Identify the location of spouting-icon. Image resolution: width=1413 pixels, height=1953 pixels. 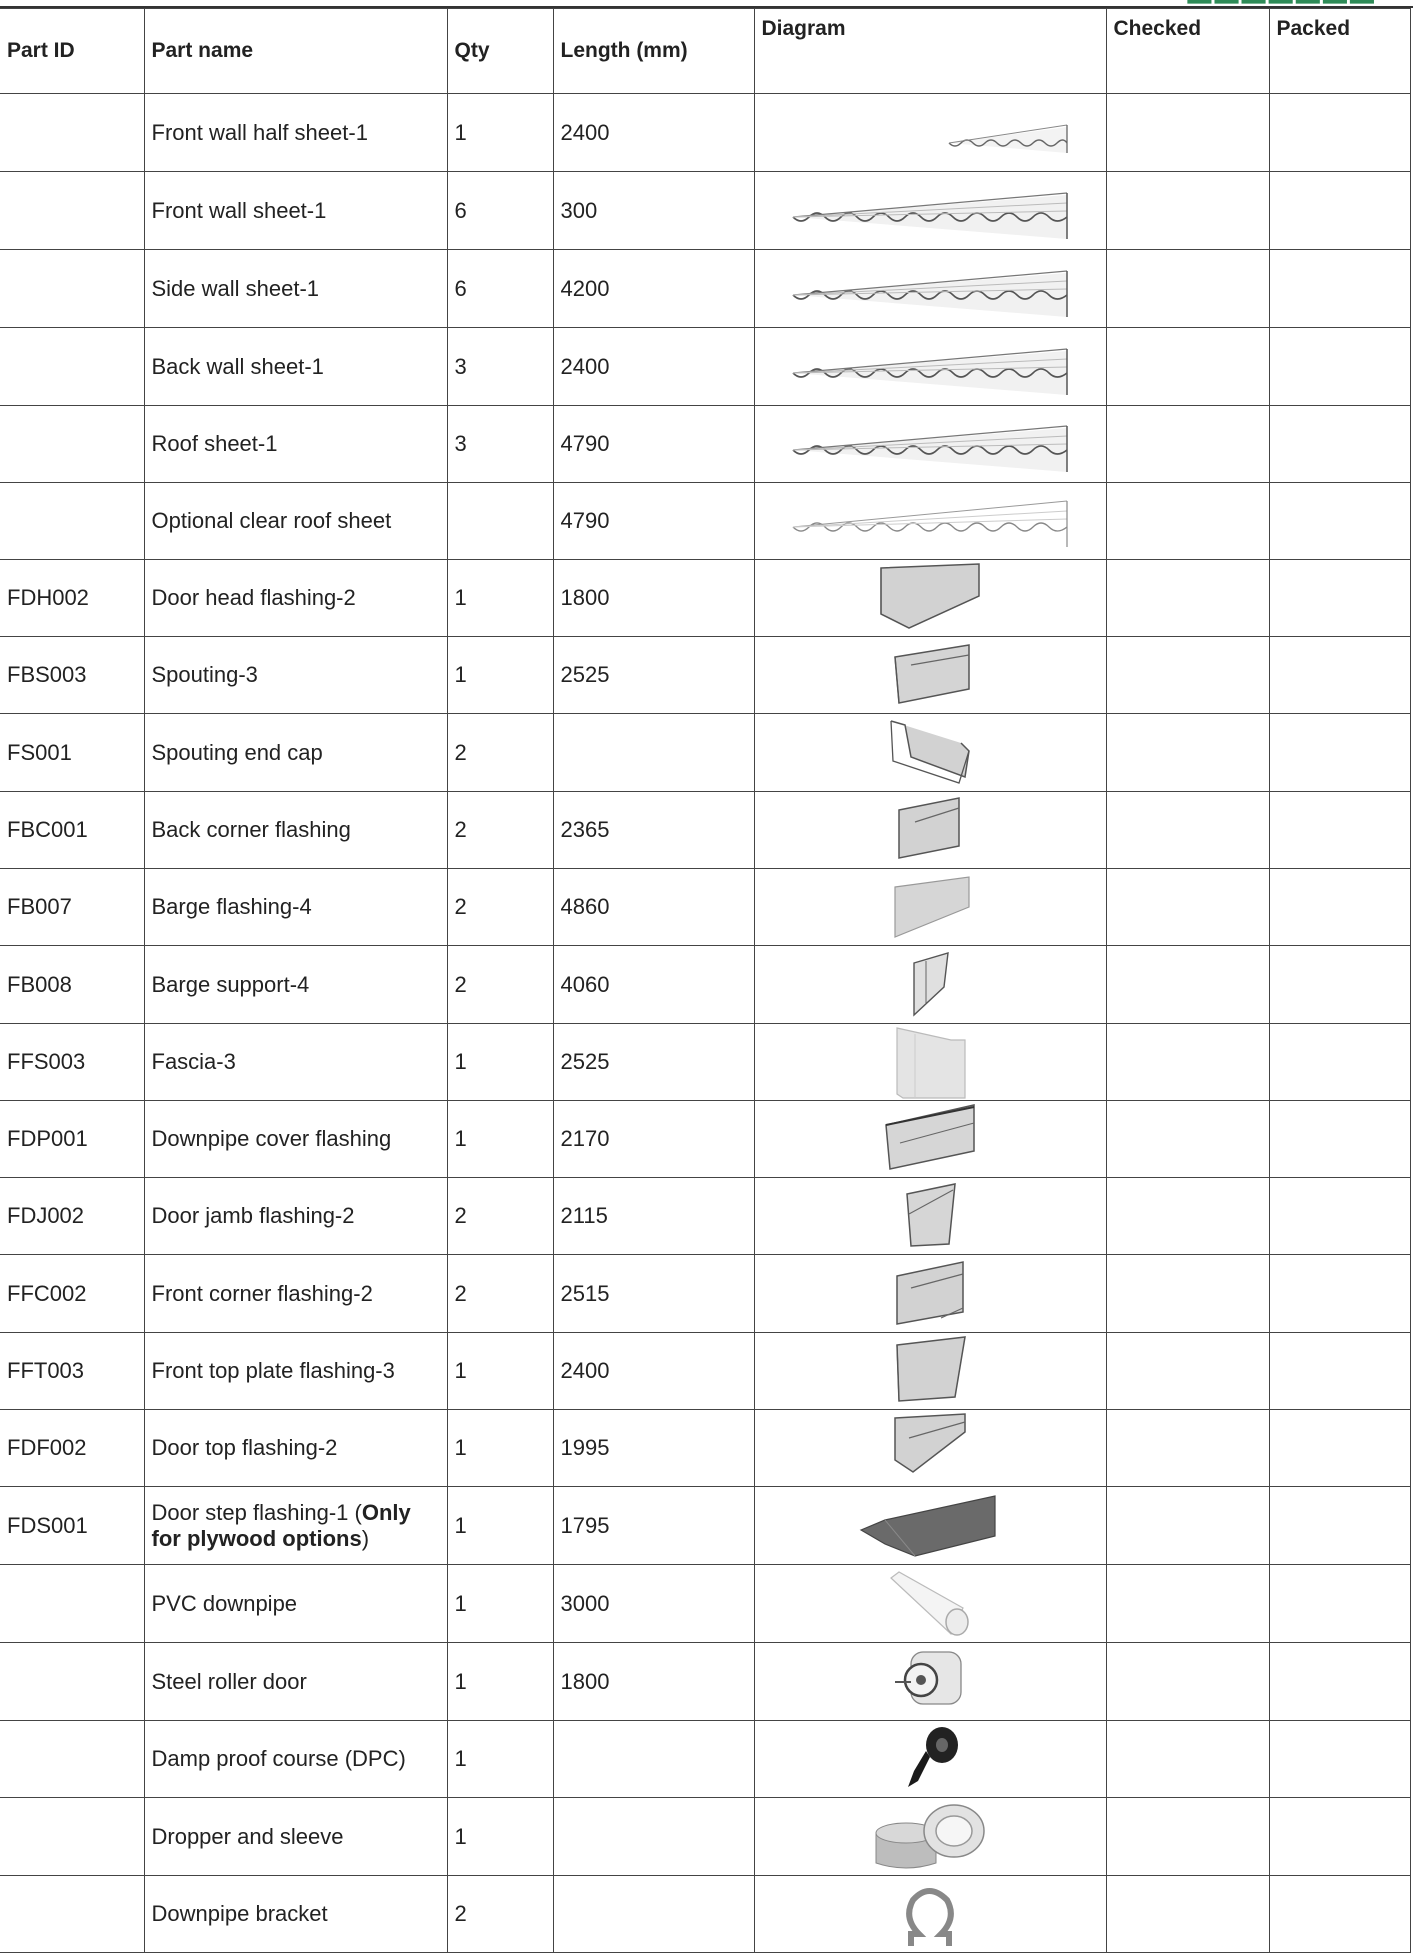
(930, 675).